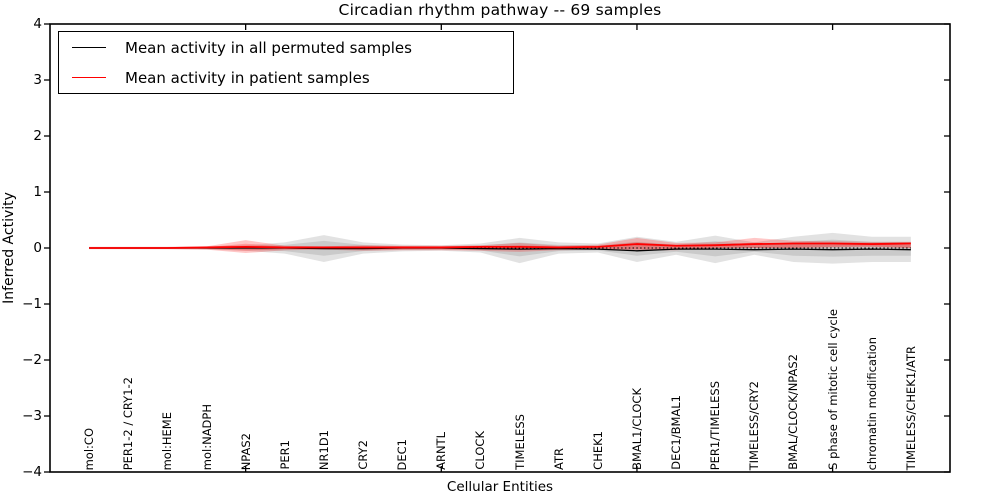 This screenshot has height=500, width=1000. I want to click on x-category-label: mol:HEME, so click(167, 440).